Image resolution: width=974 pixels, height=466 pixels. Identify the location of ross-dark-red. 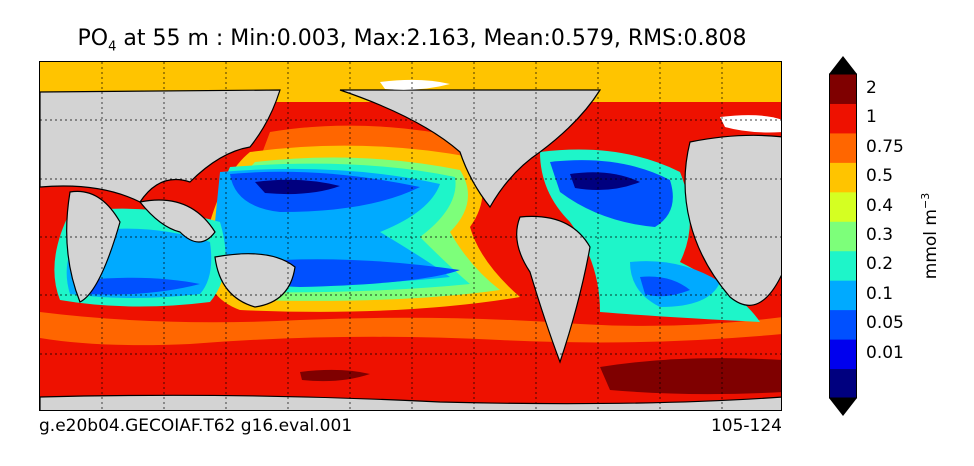
(335, 375).